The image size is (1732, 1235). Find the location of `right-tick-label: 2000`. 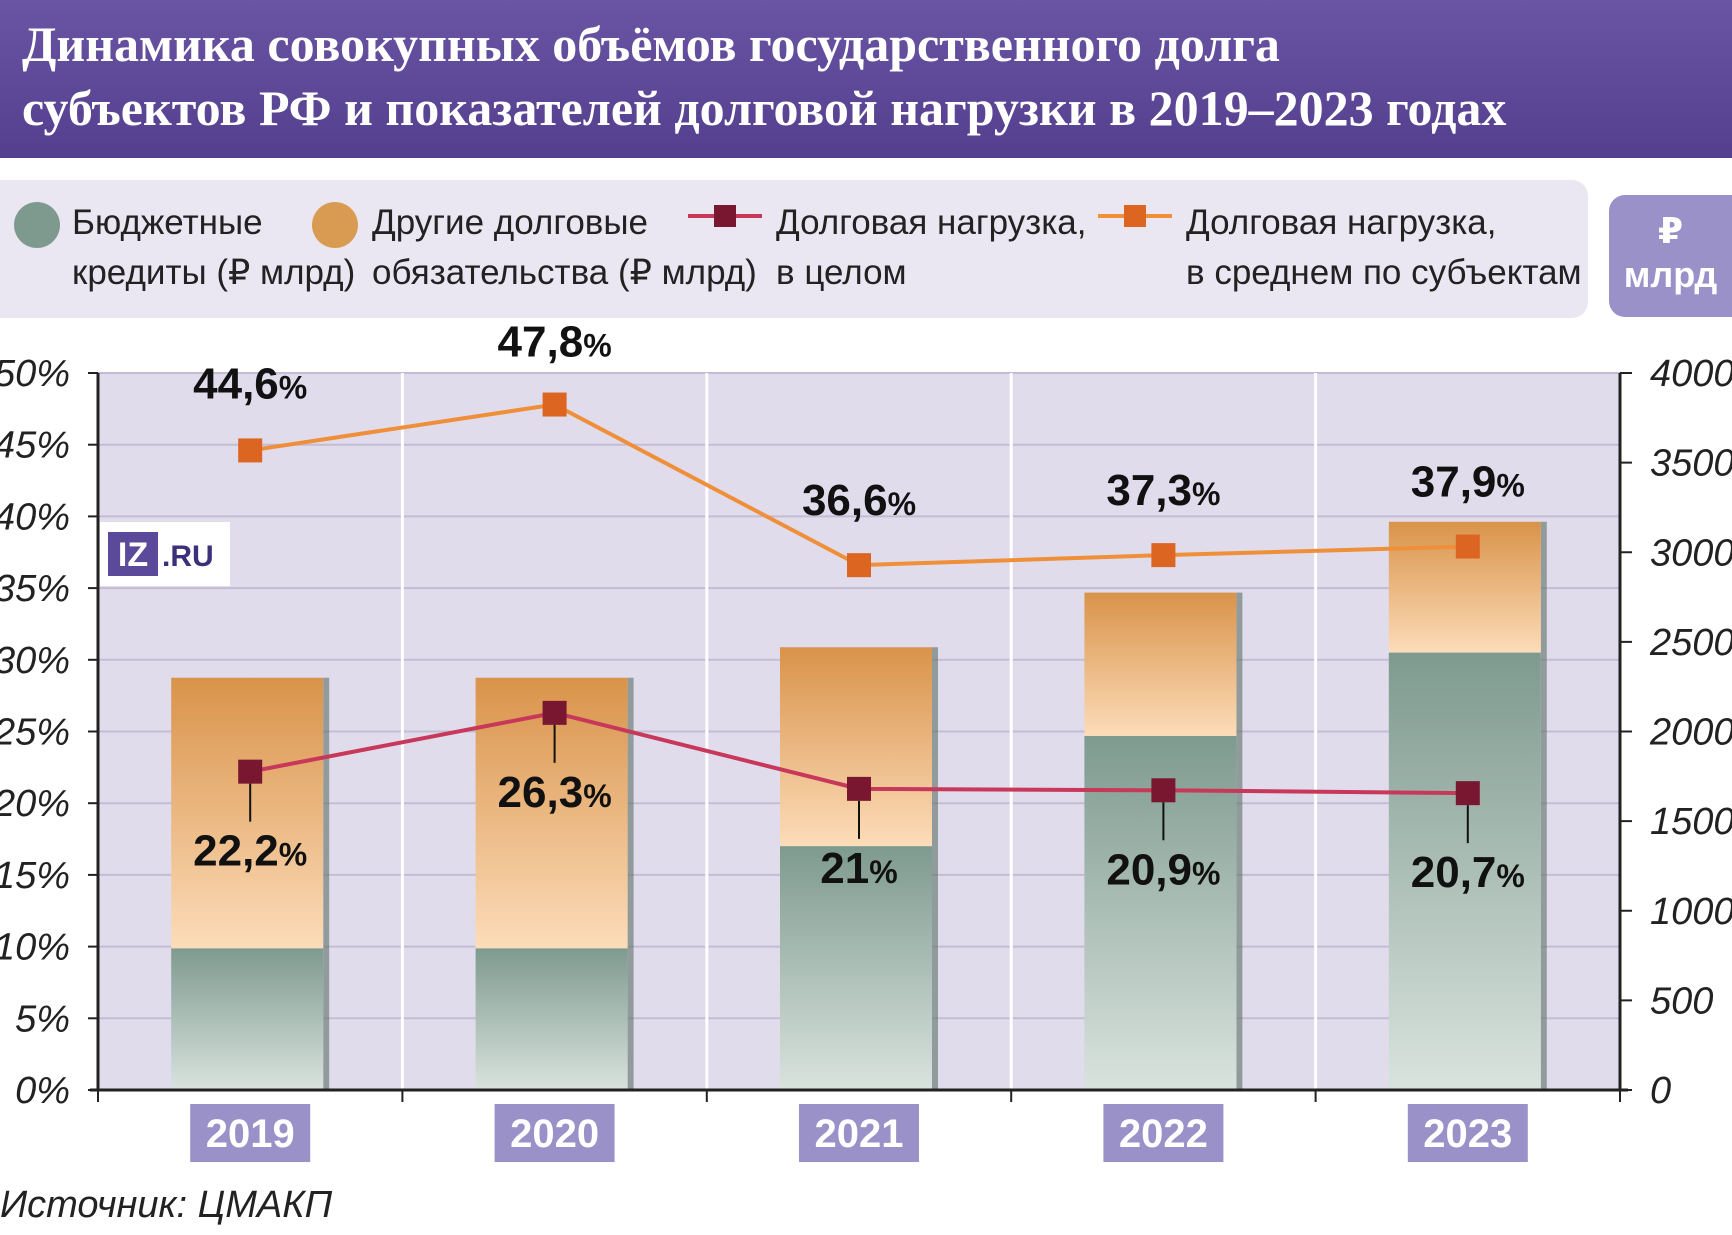

right-tick-label: 2000 is located at coordinates (1690, 733).